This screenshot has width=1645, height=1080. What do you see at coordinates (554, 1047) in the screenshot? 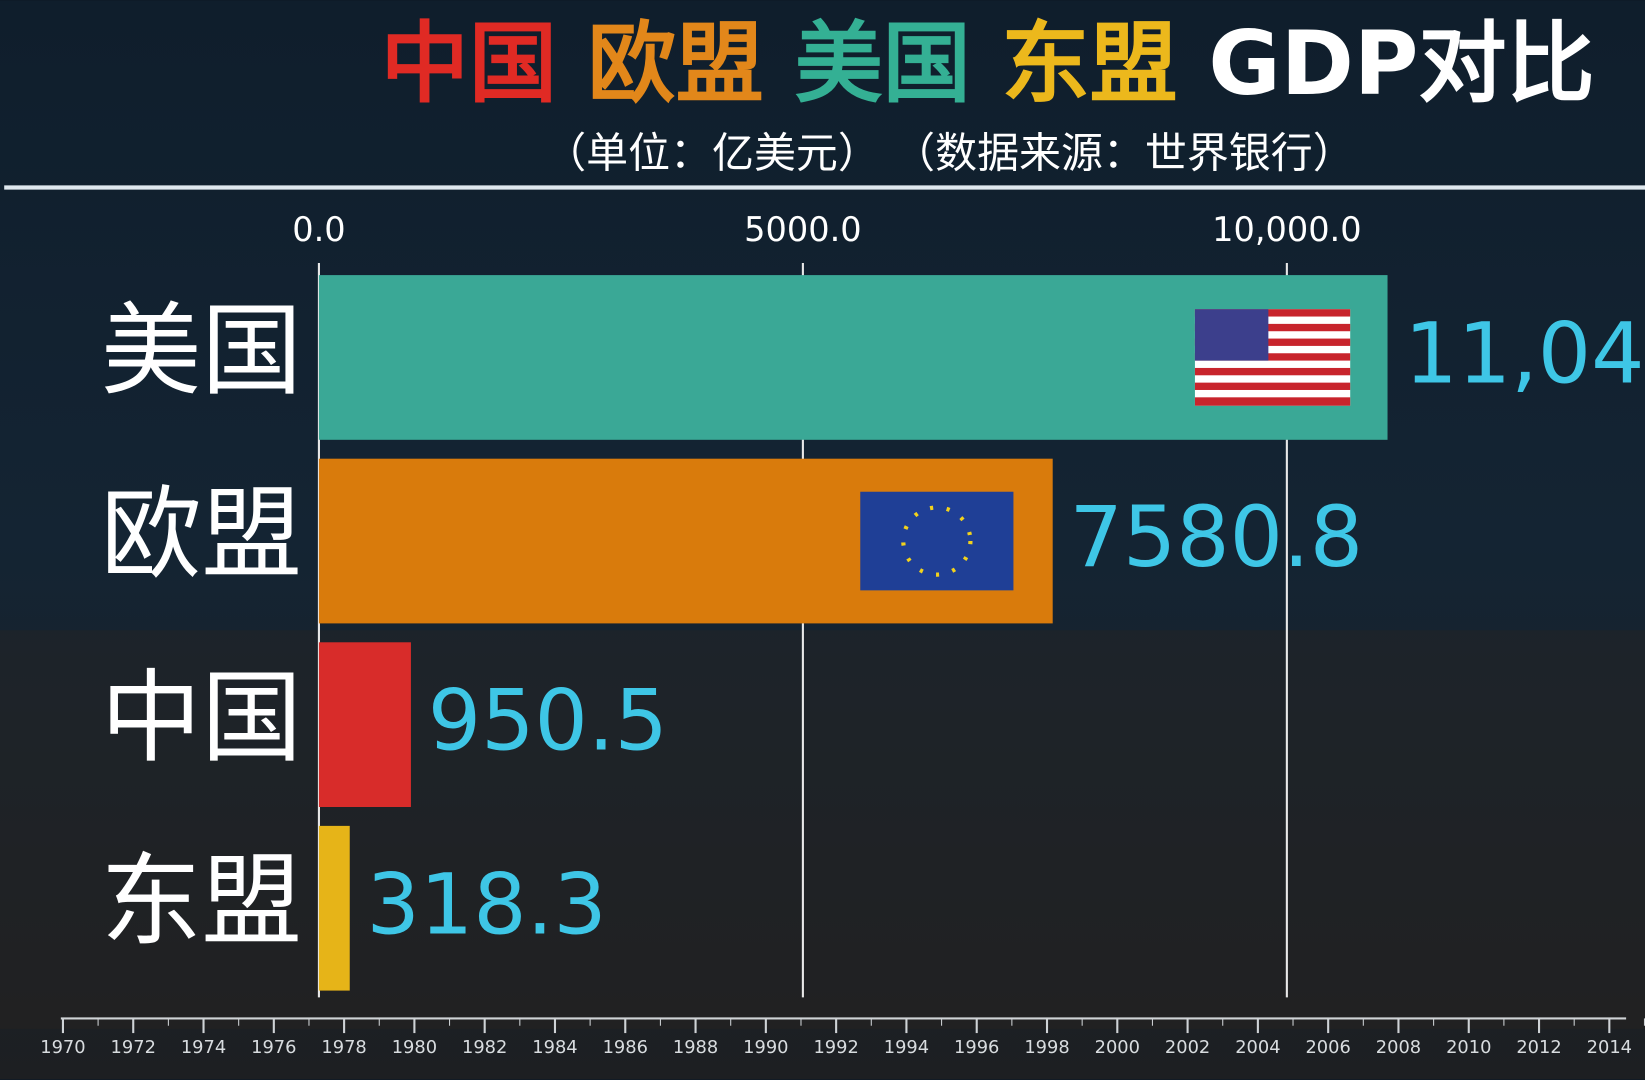
I see `timeline-label: 1984` at bounding box center [554, 1047].